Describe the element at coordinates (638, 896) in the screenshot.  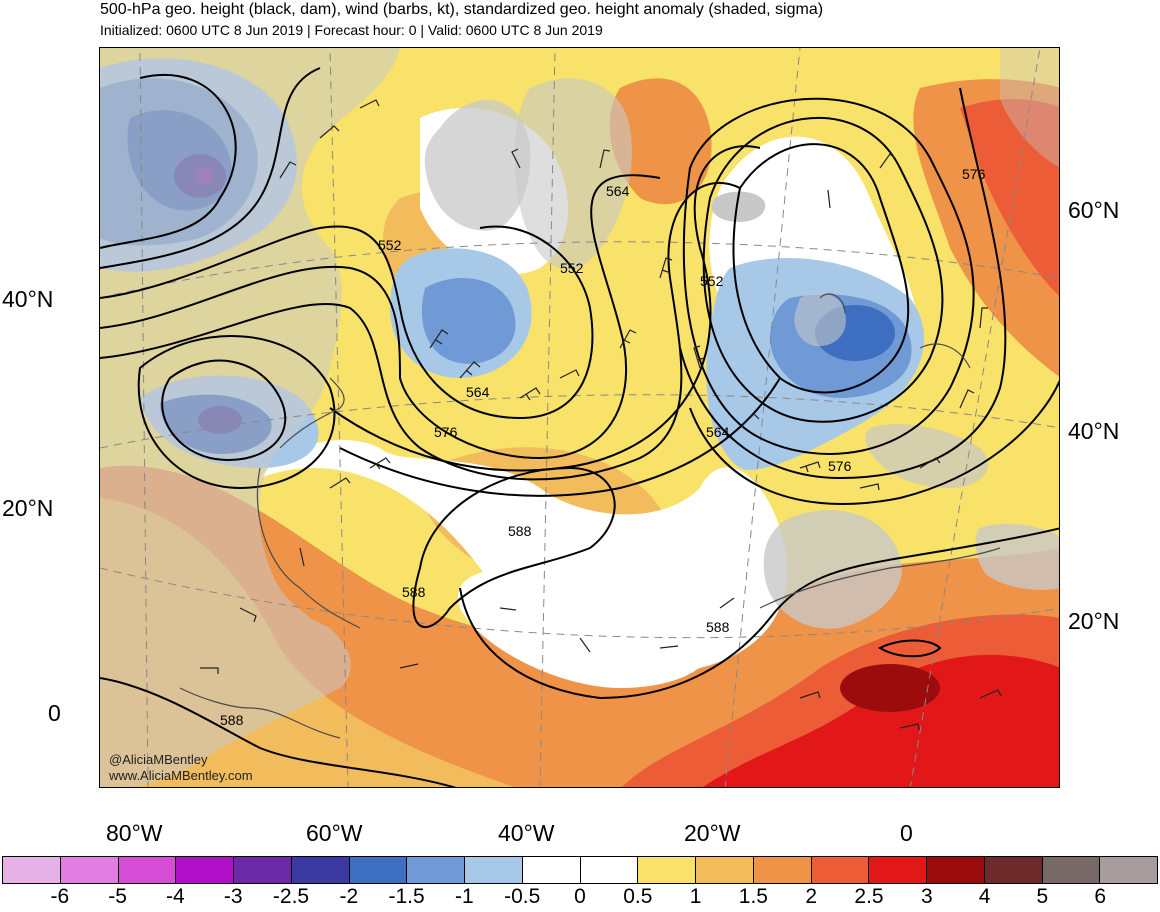
I see `colorbar-tick-label: 0.5` at that location.